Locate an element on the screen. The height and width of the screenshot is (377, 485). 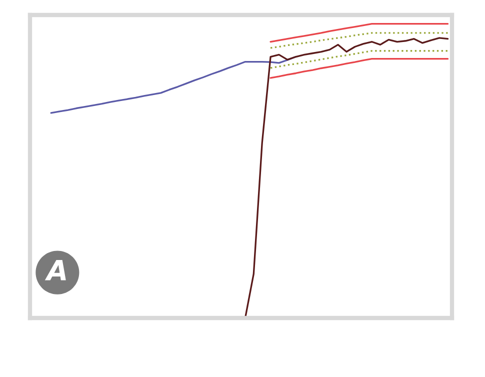
annotation: A is located at coordinates (55, 270).